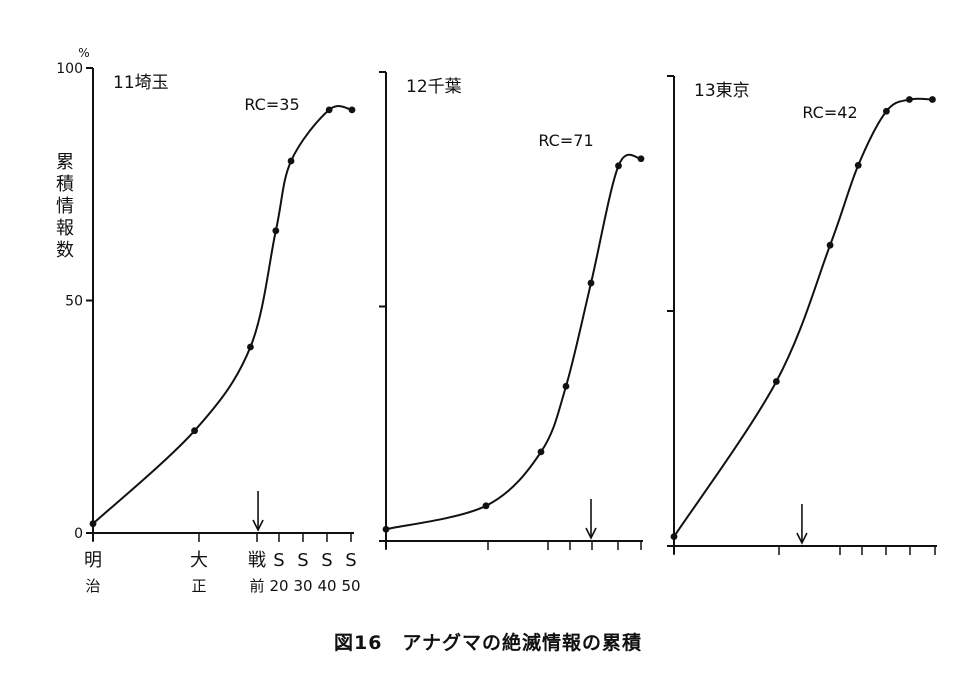  Describe the element at coordinates (65, 184) in the screenshot. I see `y-axis-title-char: 積` at that location.